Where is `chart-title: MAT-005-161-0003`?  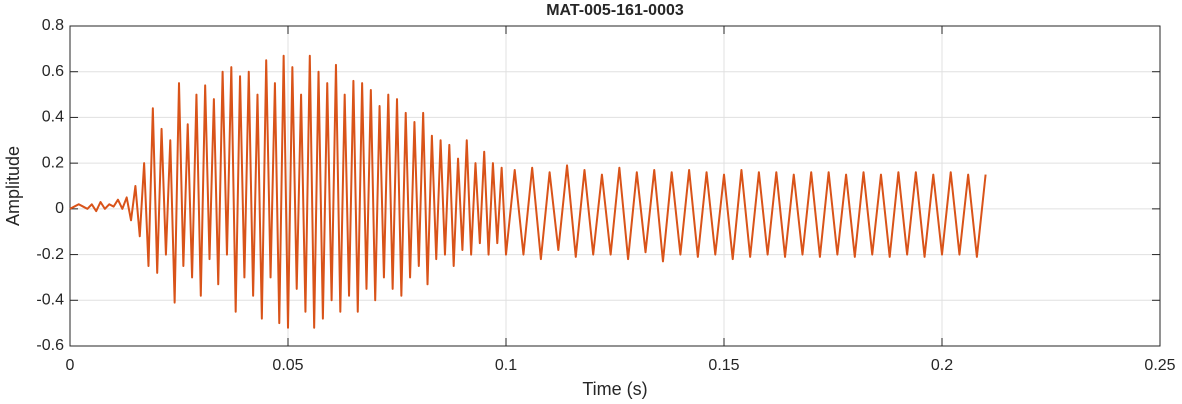 chart-title: MAT-005-161-0003 is located at coordinates (615, 10).